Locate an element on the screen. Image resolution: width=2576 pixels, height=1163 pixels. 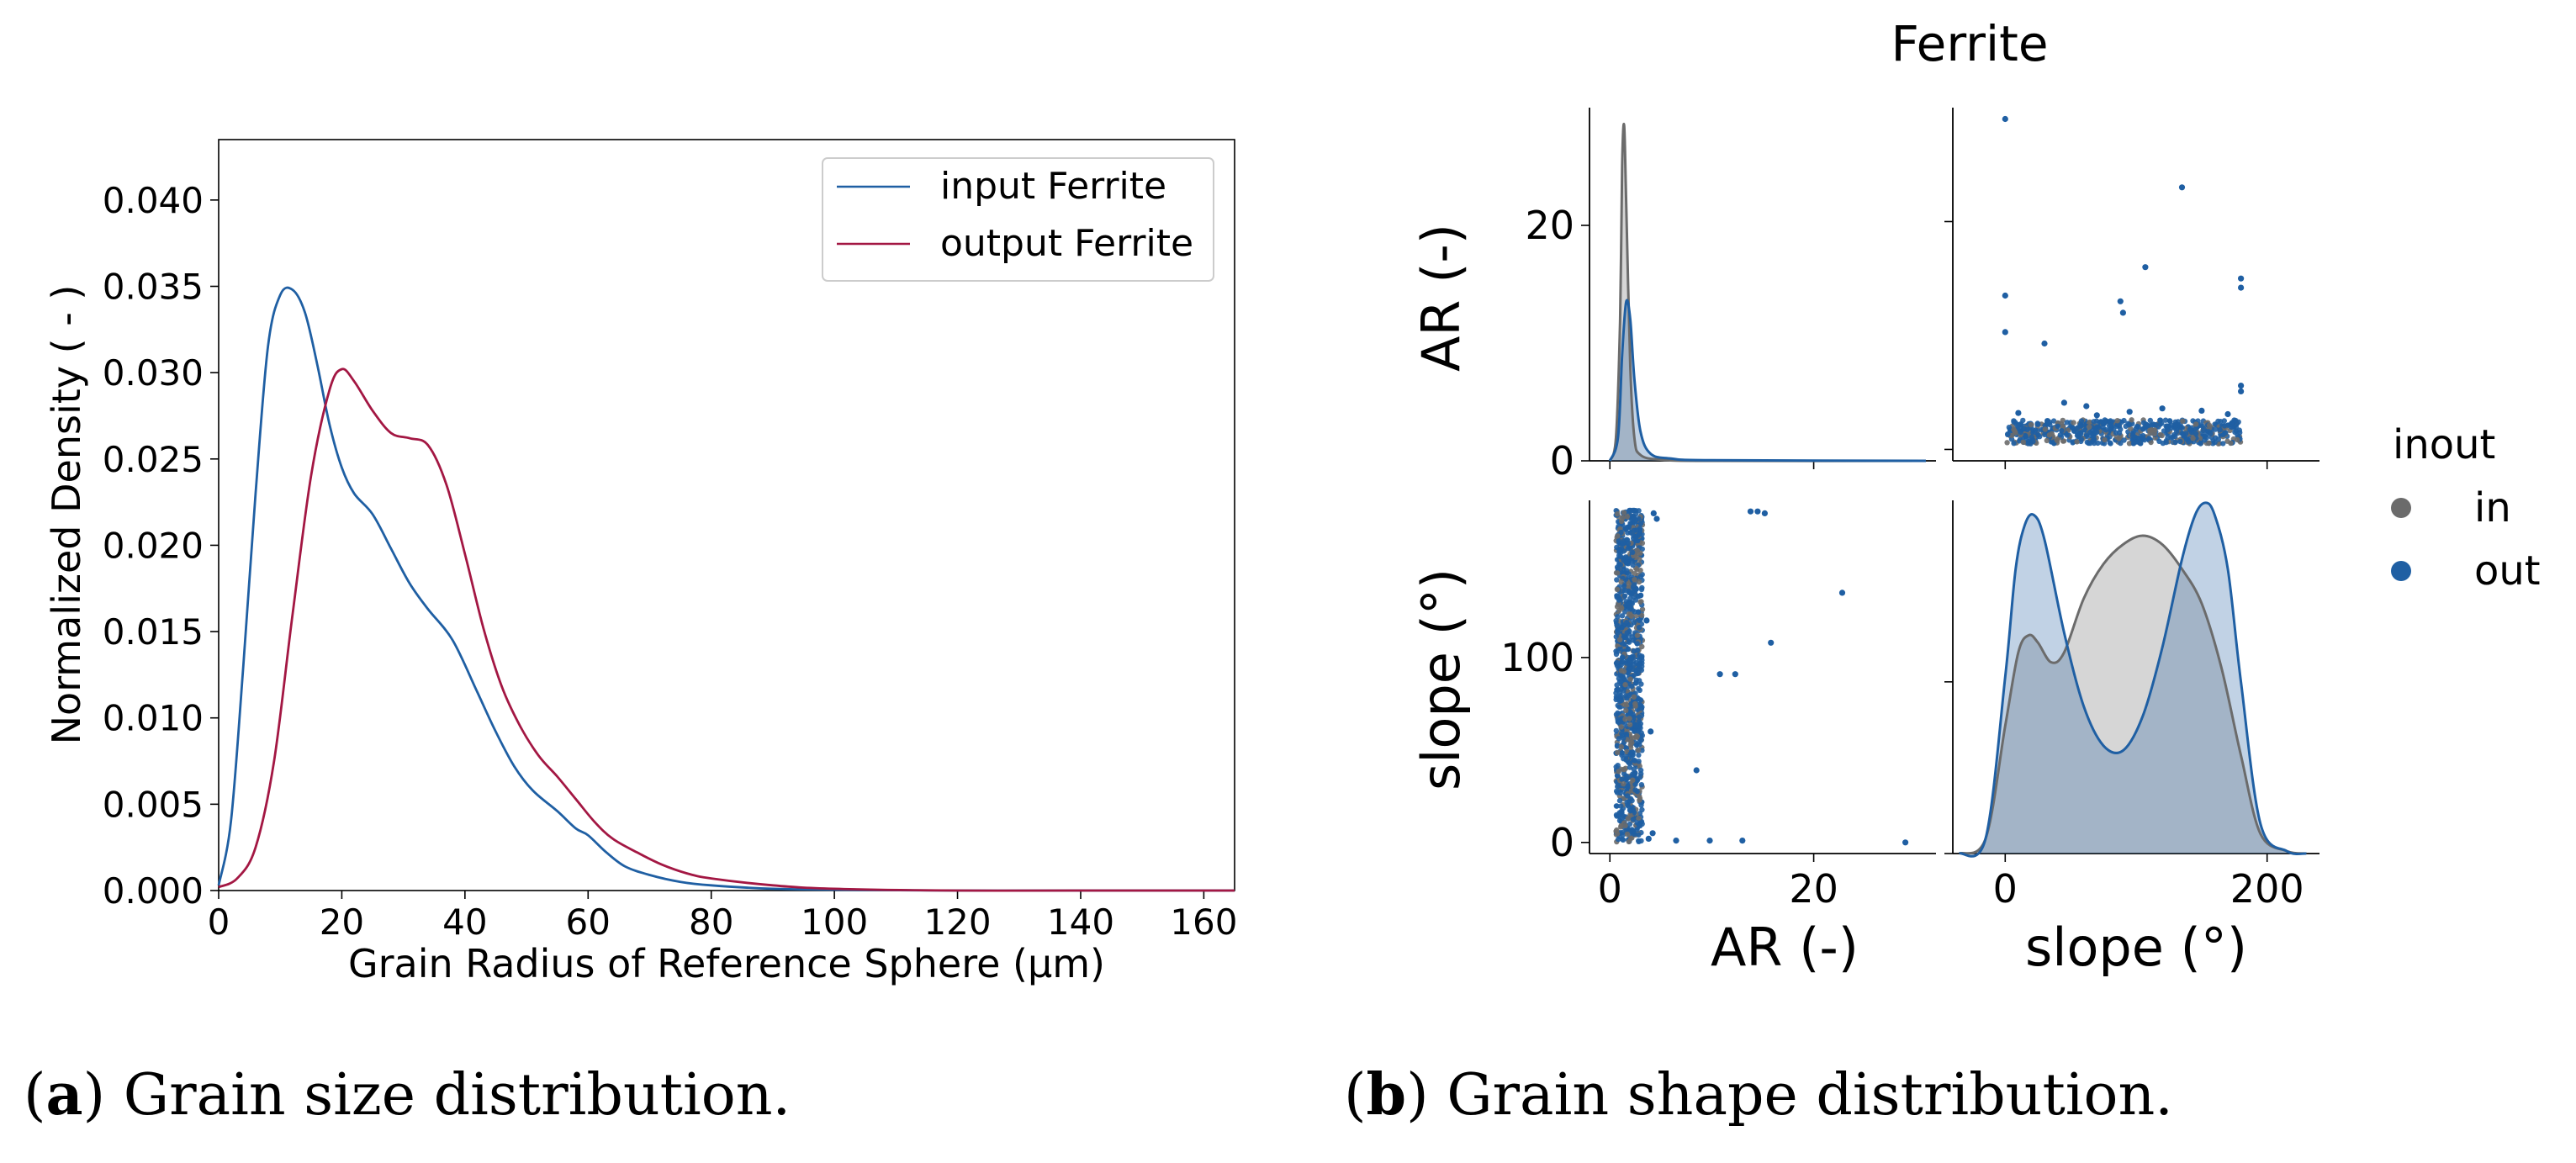
x-tick-label: 20 is located at coordinates (342, 922).